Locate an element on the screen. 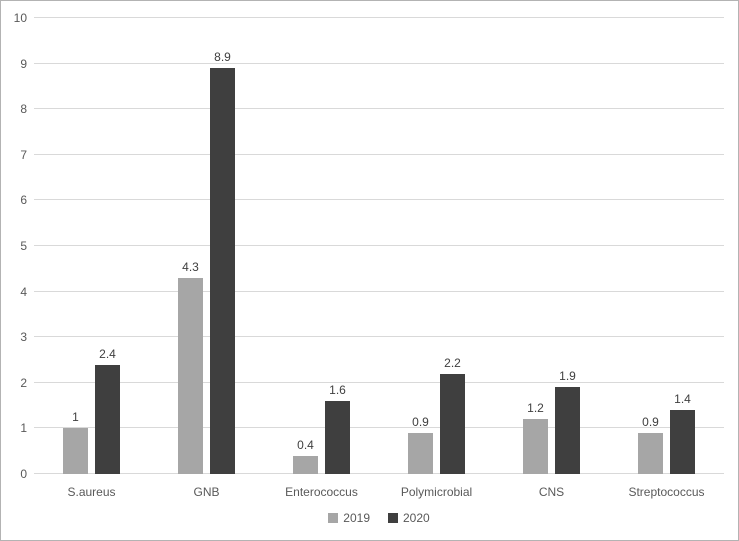 Image resolution: width=739 pixels, height=541 pixels. legend: 2019 2020 is located at coordinates (379, 518).